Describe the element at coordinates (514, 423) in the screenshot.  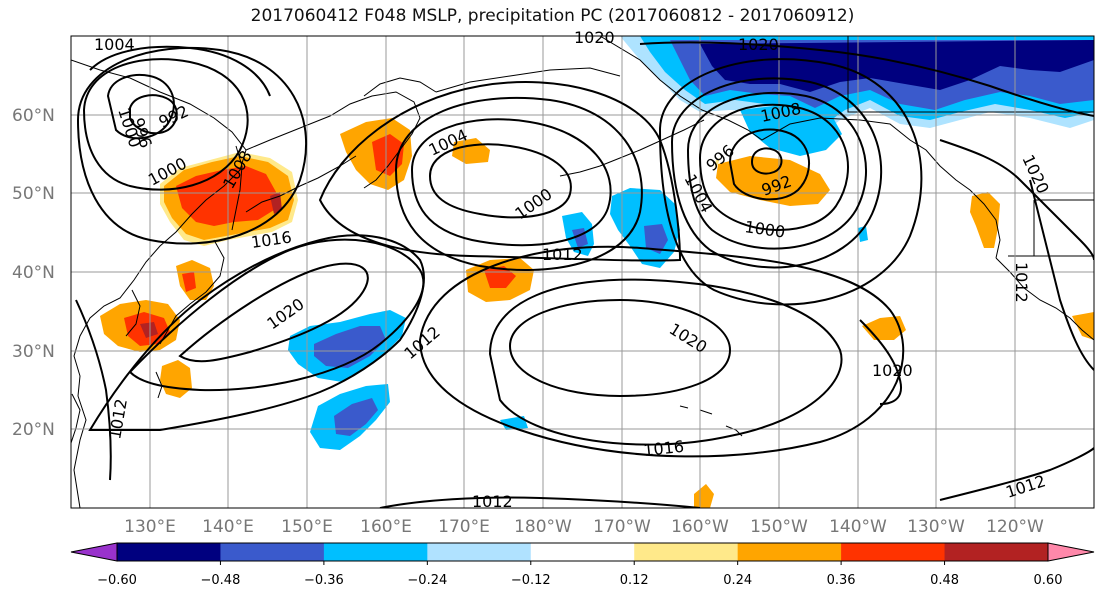
I see `shade-small-blue2` at that location.